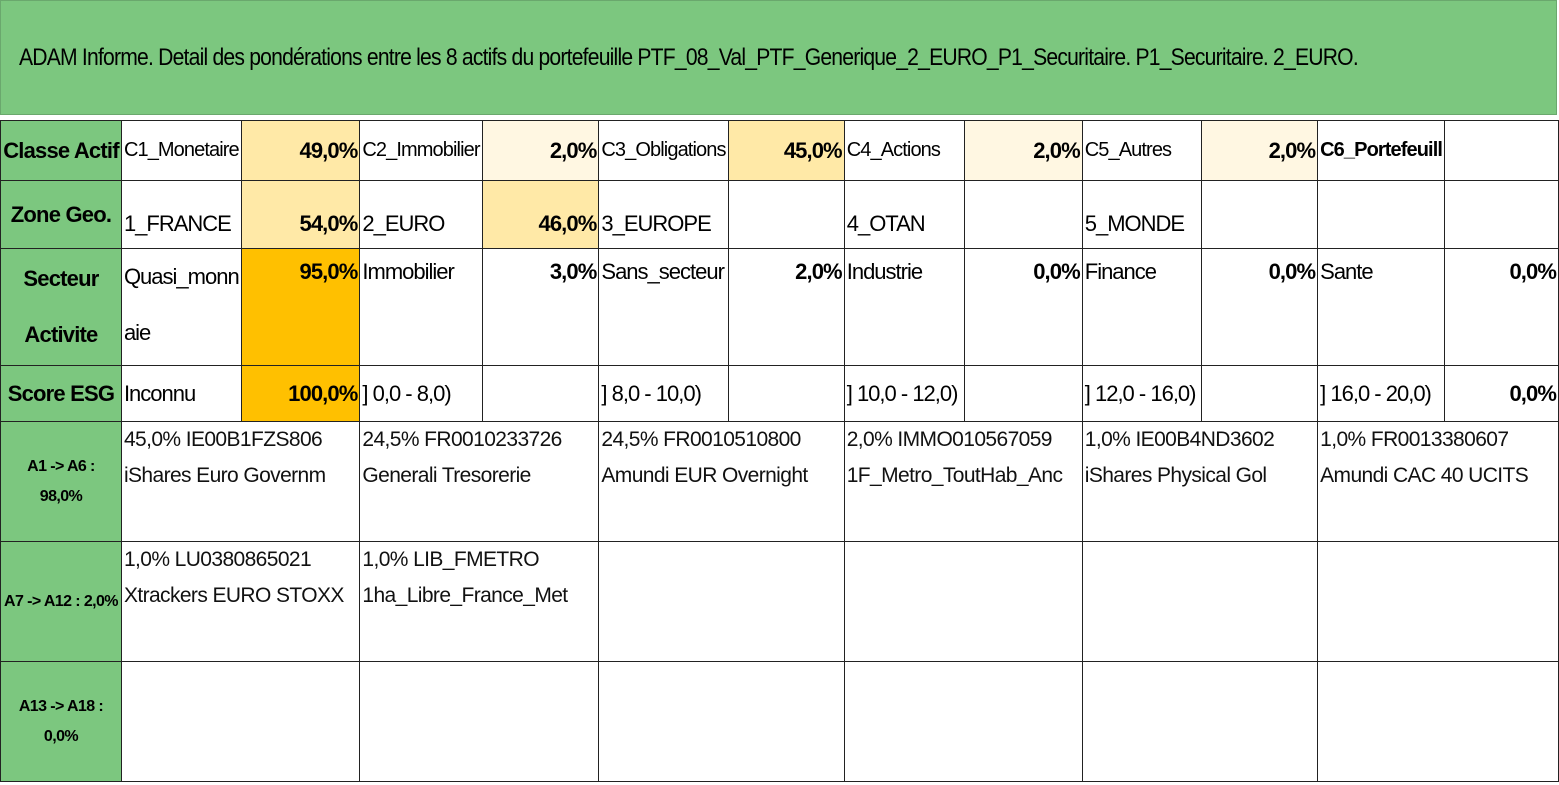 The image size is (1559, 785). Describe the element at coordinates (61, 150) in the screenshot. I see `row-header-classe-actif: Classe Actif` at that location.